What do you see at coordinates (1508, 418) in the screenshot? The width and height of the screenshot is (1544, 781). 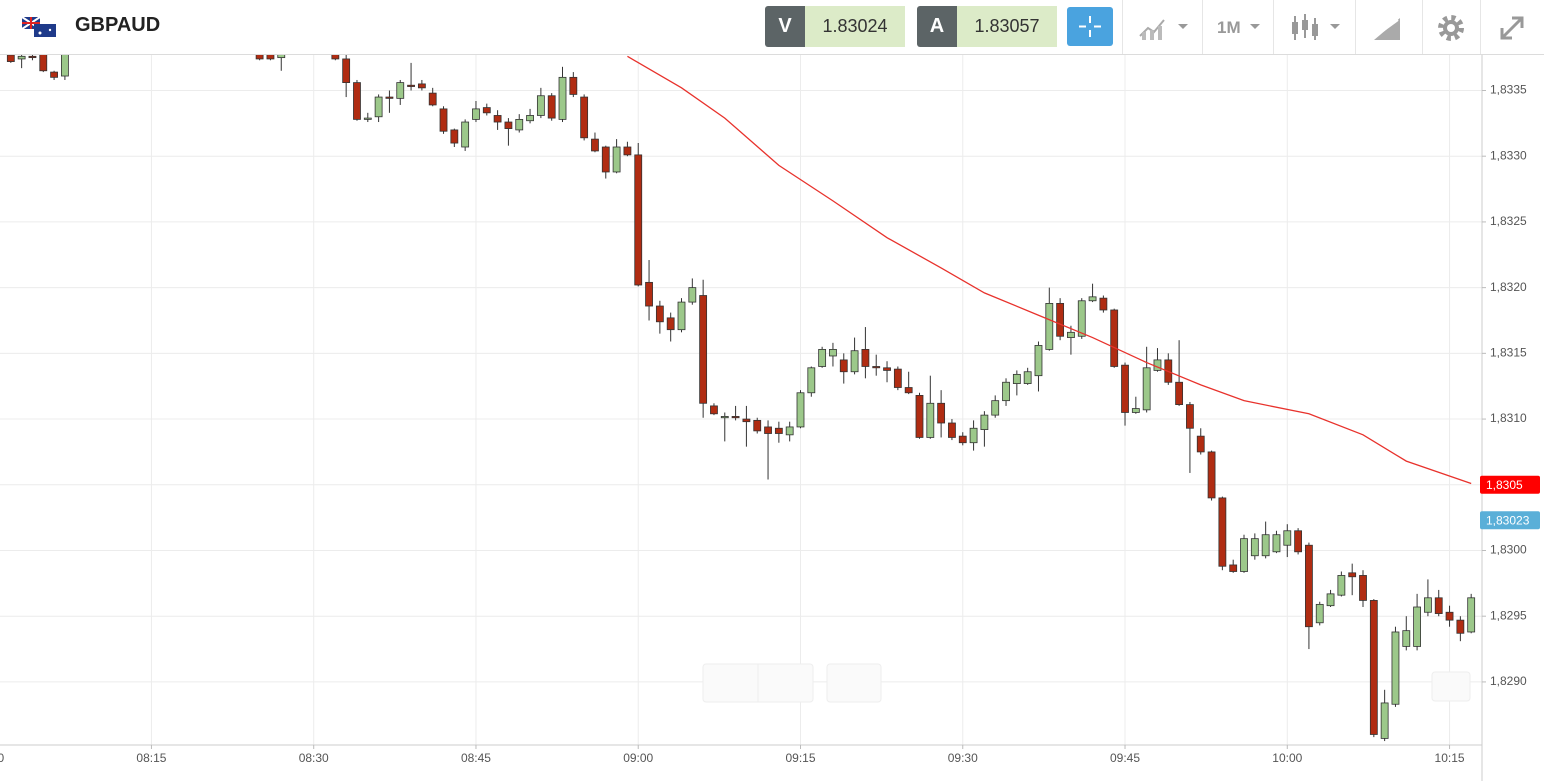 I see `y-tick-label: 1,8310` at bounding box center [1508, 418].